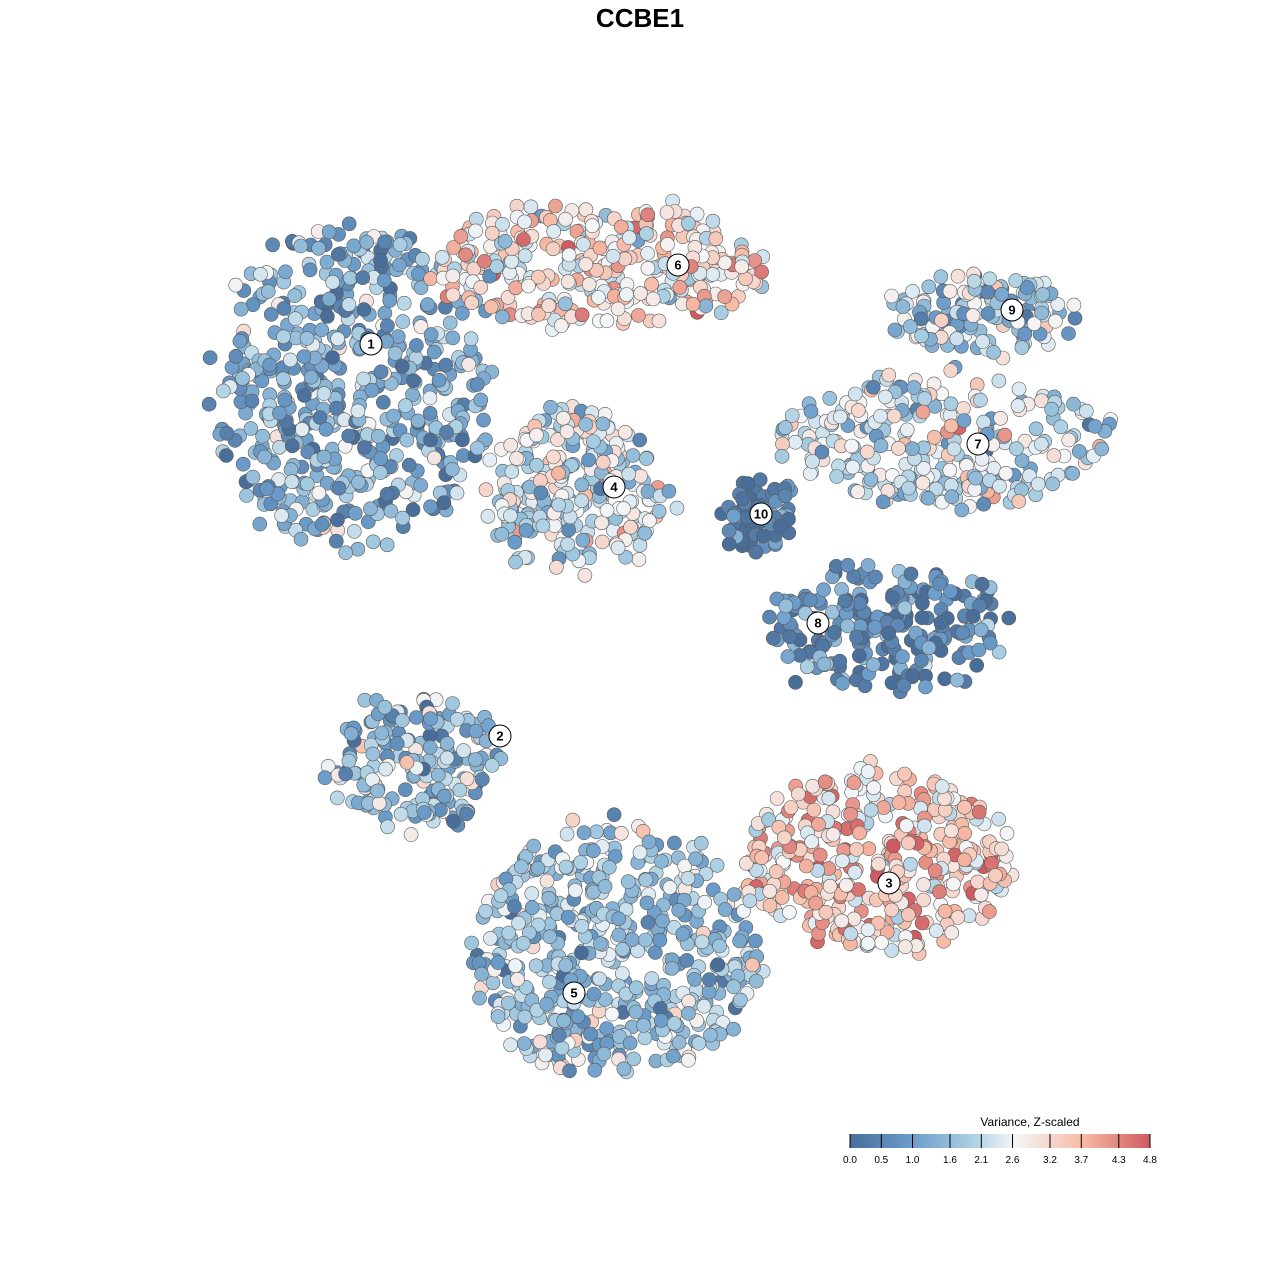 The width and height of the screenshot is (1280, 1280). I want to click on colorbar-tick-label: 2.1, so click(981, 1160).